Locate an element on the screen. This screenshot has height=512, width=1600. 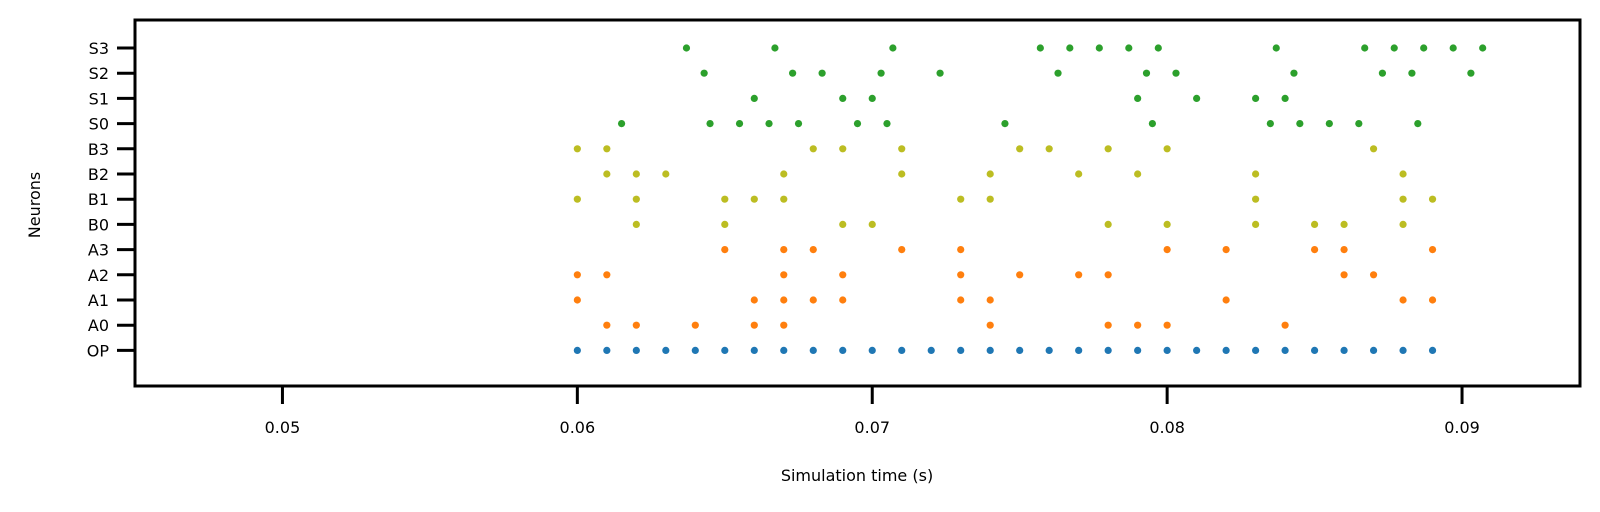
y-tick-label-s0: S0 is located at coordinates (99, 124).